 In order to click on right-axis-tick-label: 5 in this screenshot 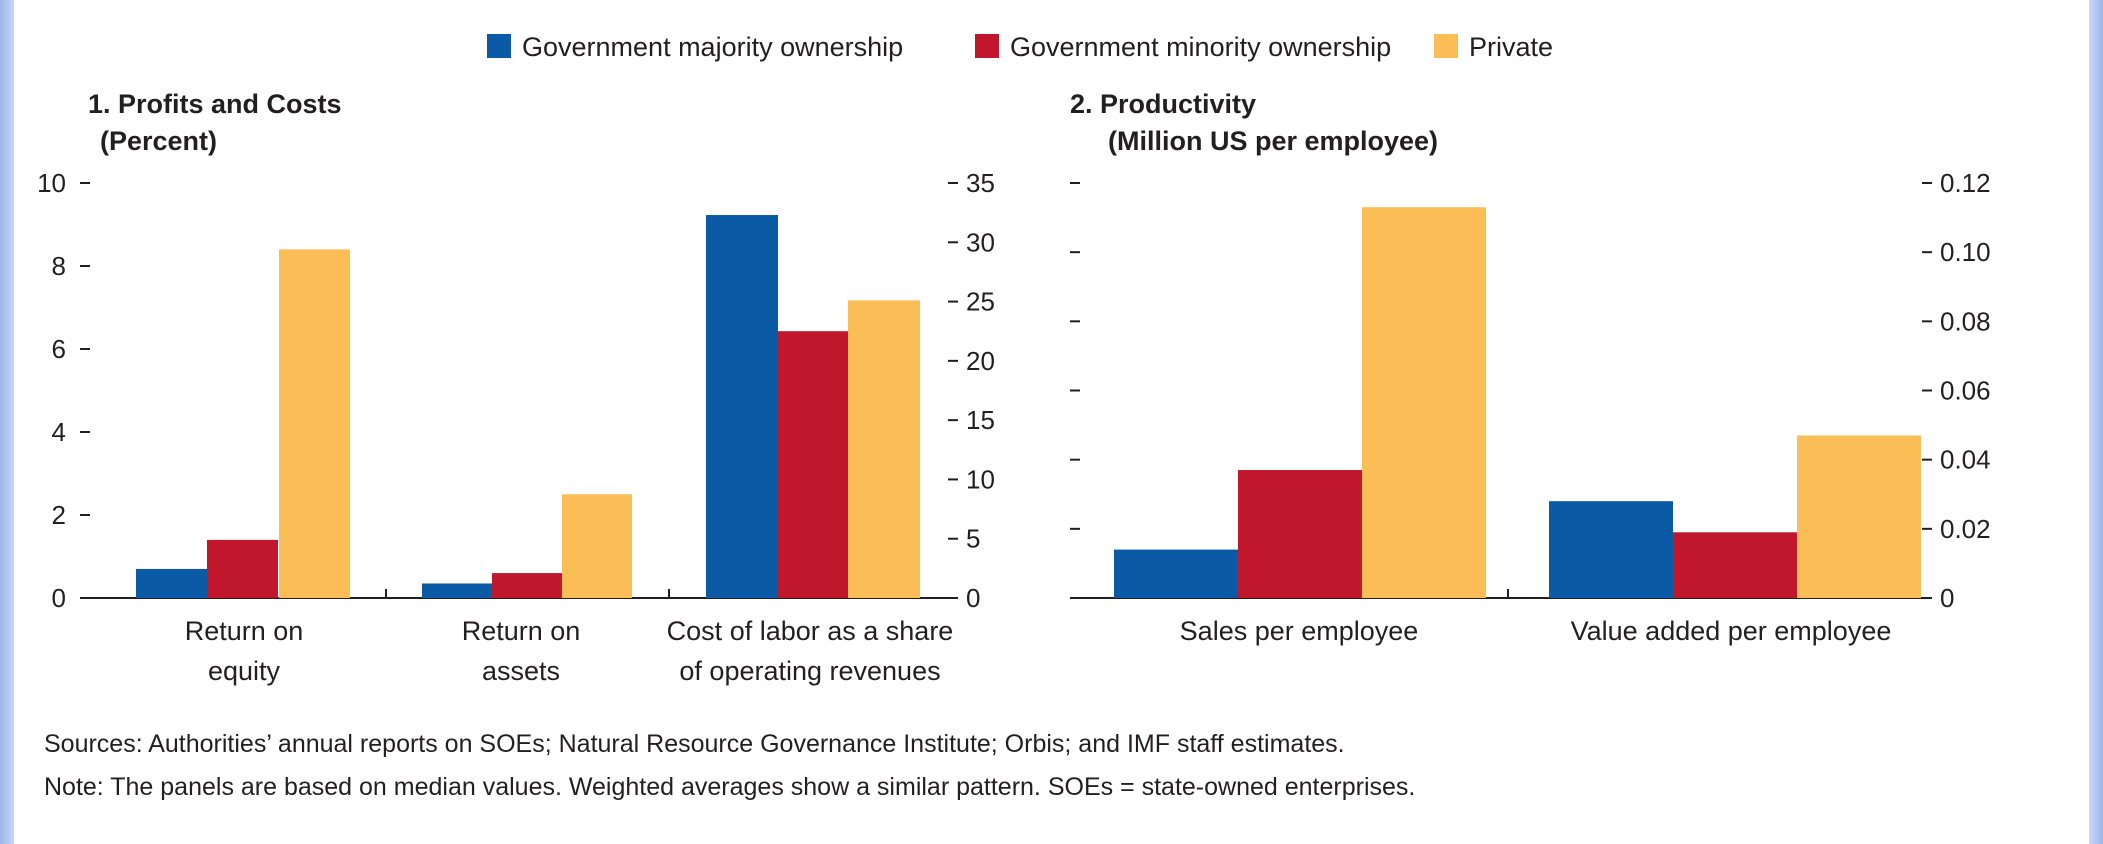, I will do `click(973, 539)`.